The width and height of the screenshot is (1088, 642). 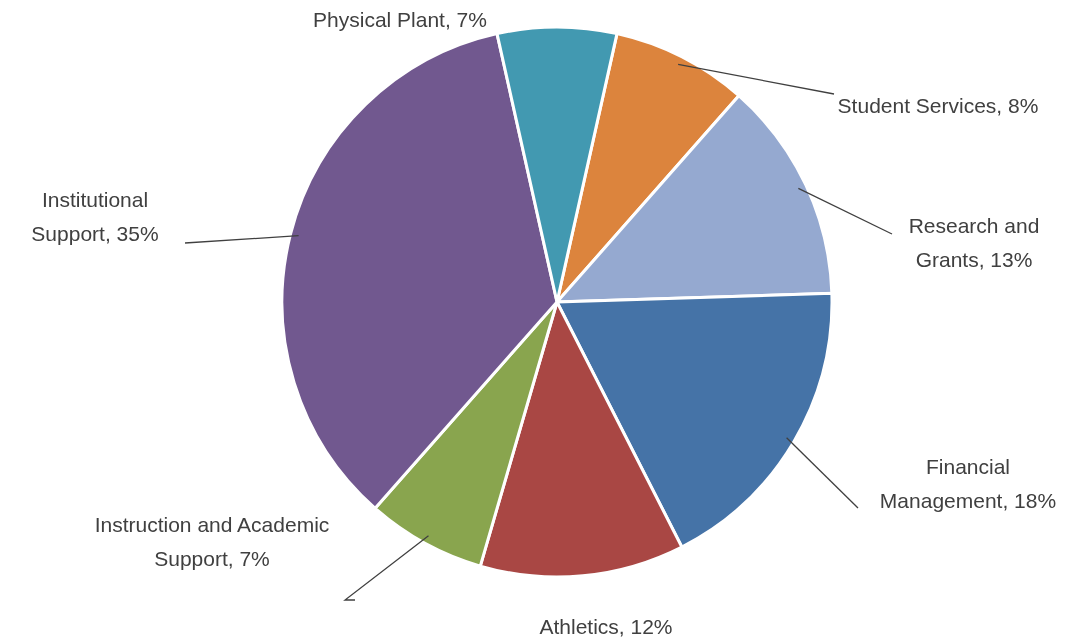 I want to click on slice-label: Student Services, 8%, so click(x=938, y=106).